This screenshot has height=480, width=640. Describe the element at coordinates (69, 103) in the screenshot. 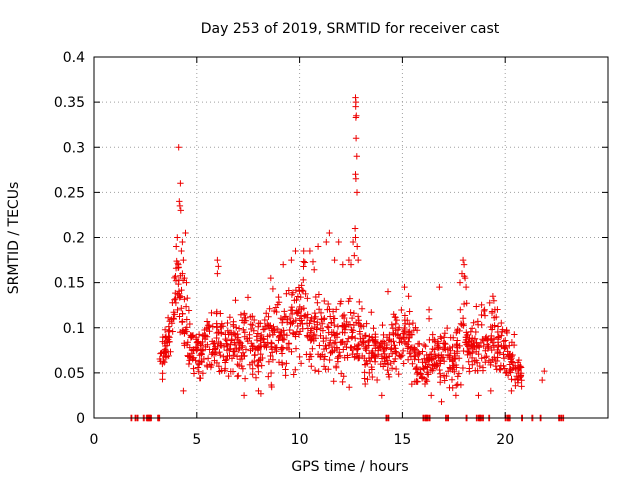

I see `y-tick-label: 0.35` at that location.